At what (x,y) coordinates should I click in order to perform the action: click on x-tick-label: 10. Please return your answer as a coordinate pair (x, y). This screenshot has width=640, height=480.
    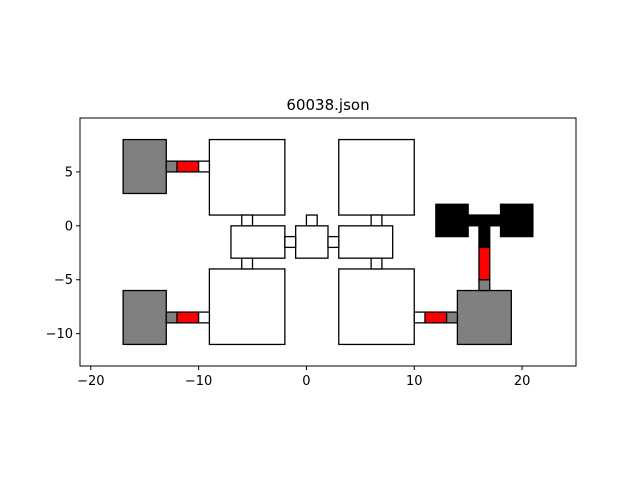
    Looking at the image, I should click on (414, 381).